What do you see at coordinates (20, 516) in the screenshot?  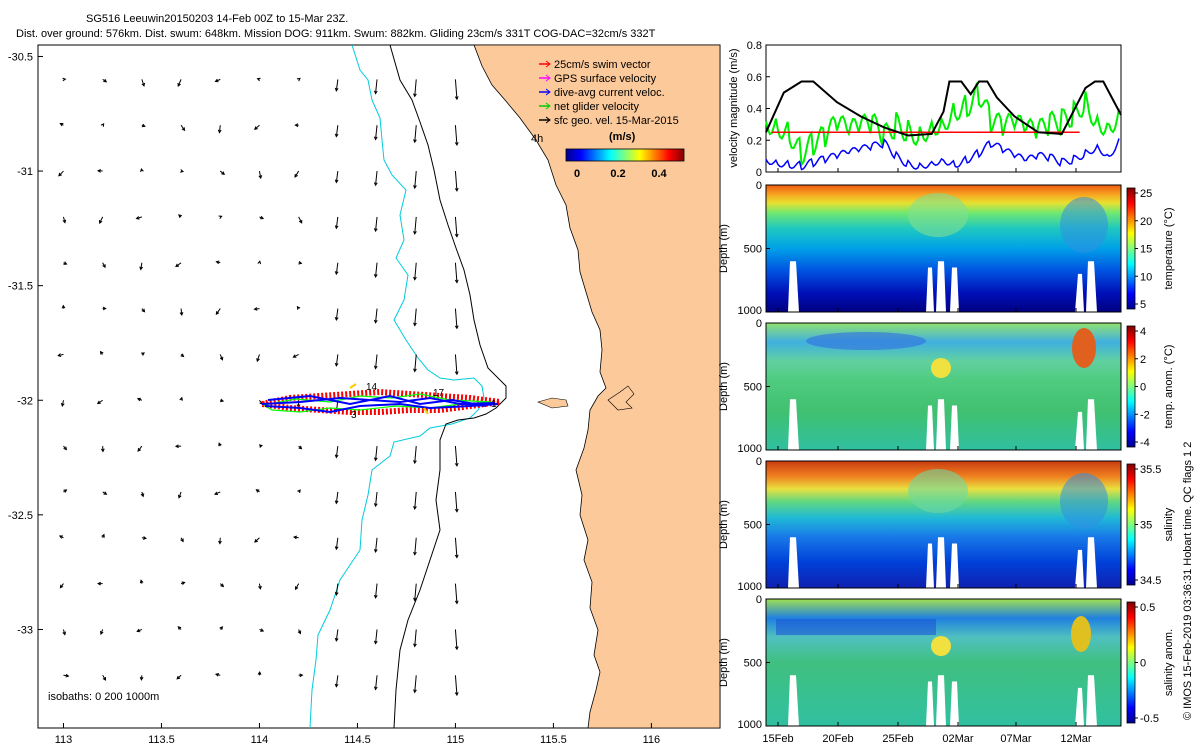 I see `map-ytick-label: -32.5` at bounding box center [20, 516].